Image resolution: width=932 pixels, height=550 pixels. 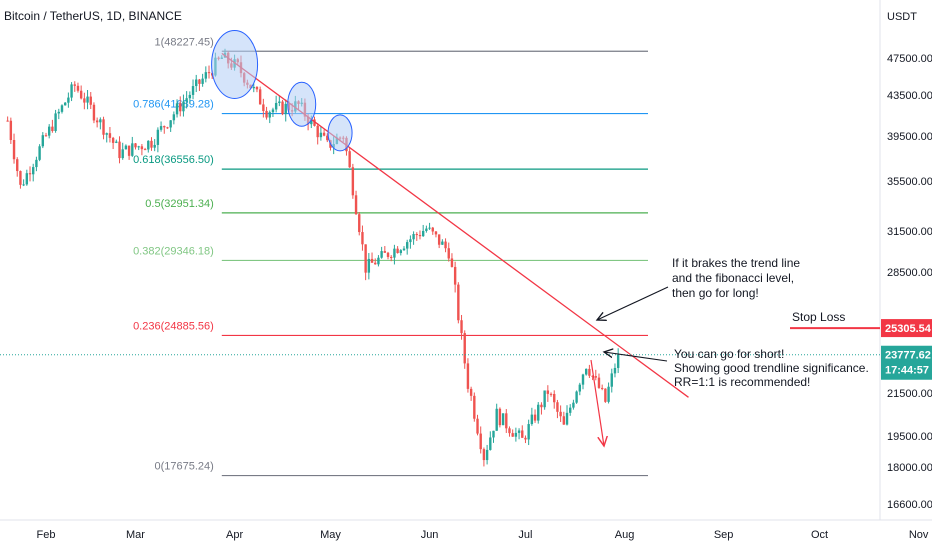 I want to click on long-annotation-line: then go for long!, so click(x=715, y=293).